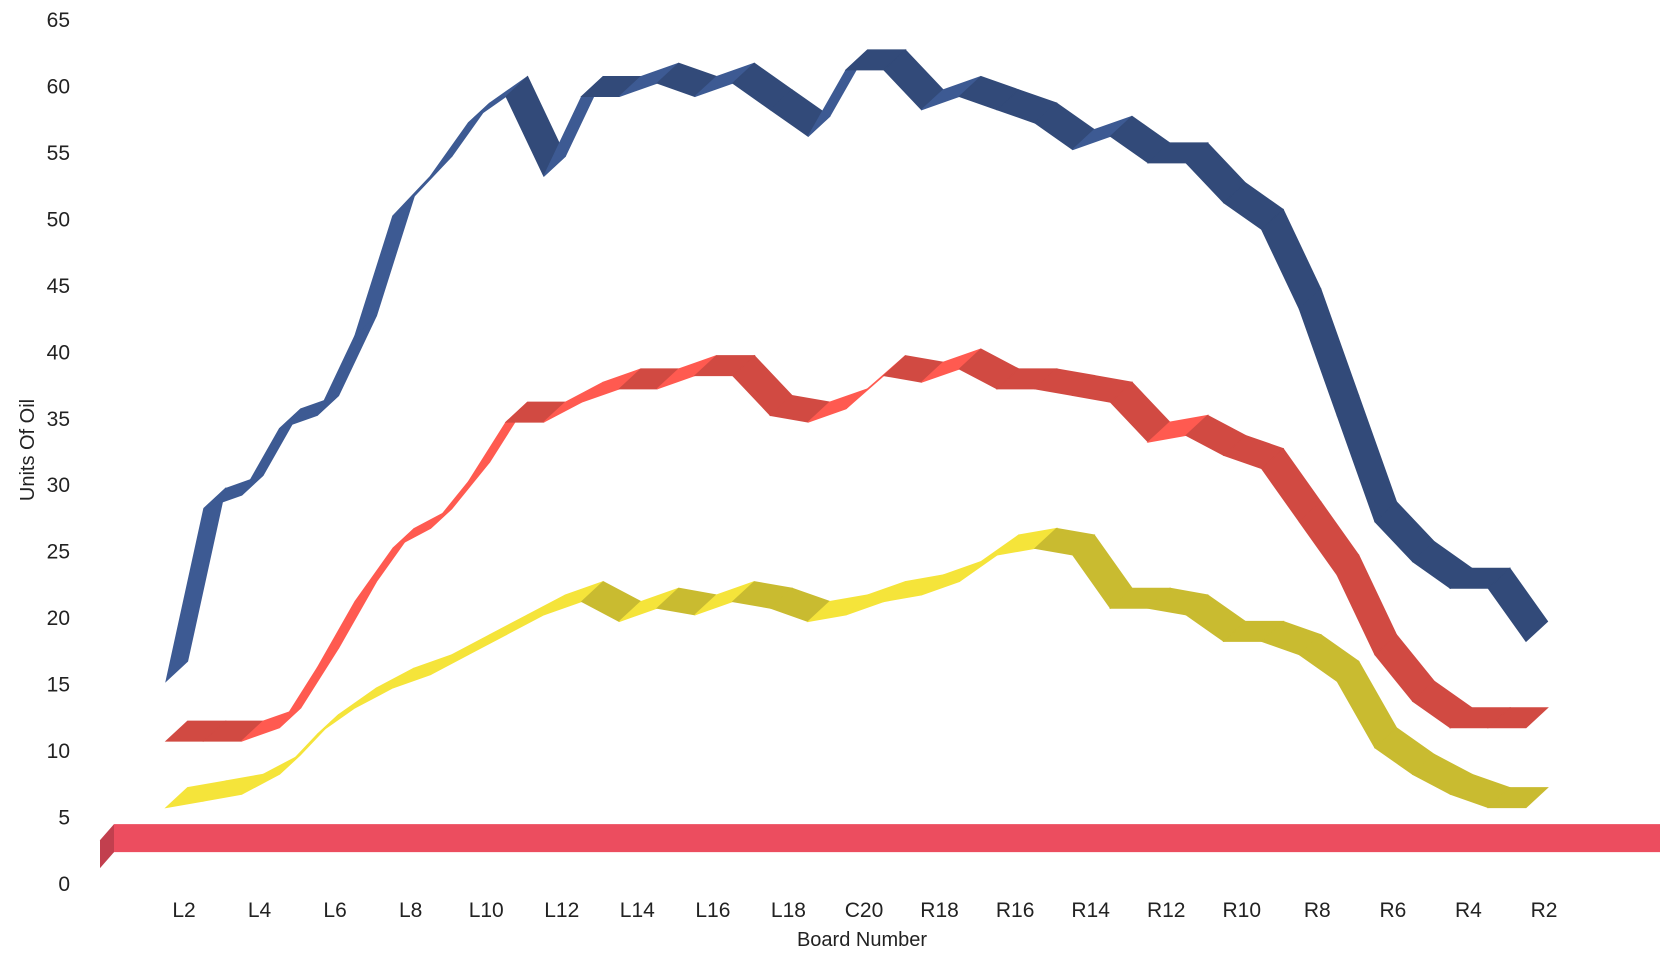  What do you see at coordinates (58, 618) in the screenshot?
I see `y-tick-label: 20` at bounding box center [58, 618].